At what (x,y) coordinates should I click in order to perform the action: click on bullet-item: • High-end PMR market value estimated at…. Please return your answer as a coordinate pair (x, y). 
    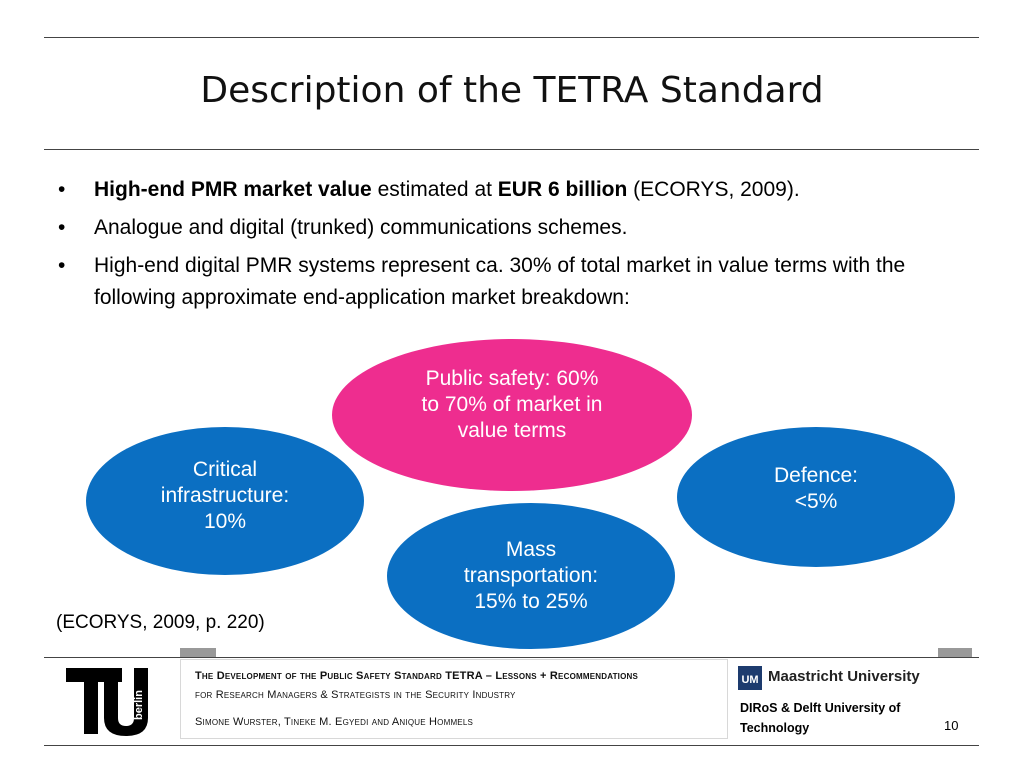
    Looking at the image, I should click on (518, 190).